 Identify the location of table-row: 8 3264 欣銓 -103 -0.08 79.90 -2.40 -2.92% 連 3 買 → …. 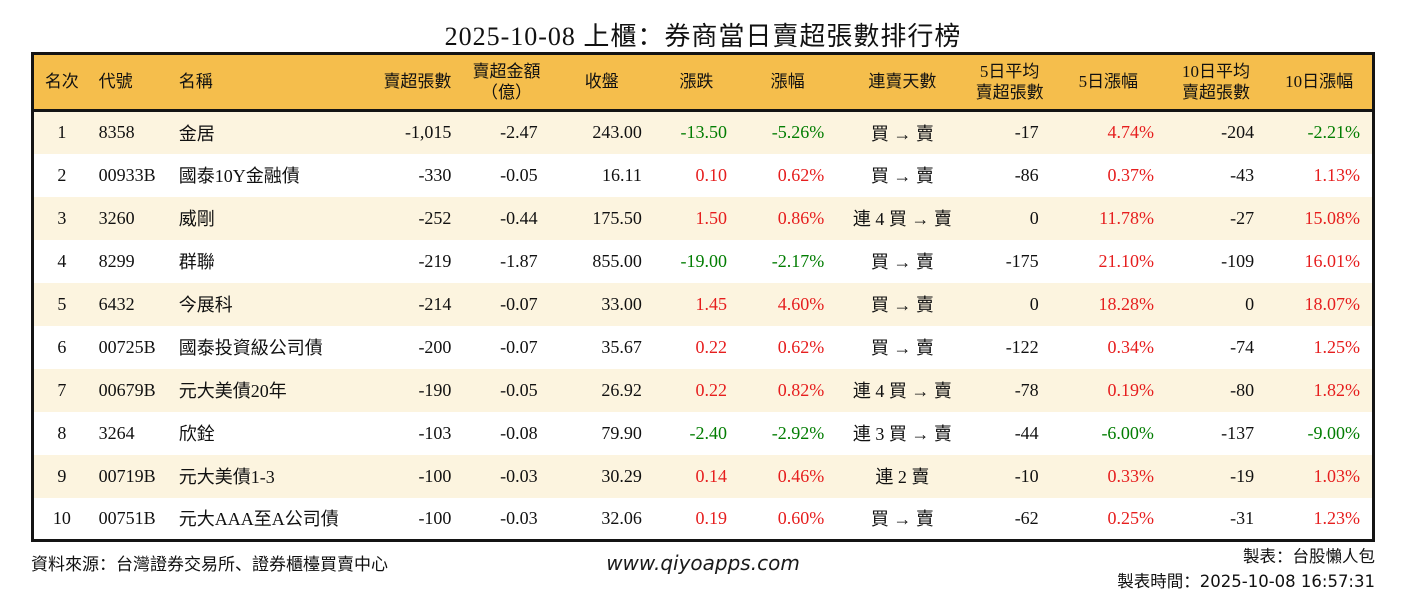
(703, 433).